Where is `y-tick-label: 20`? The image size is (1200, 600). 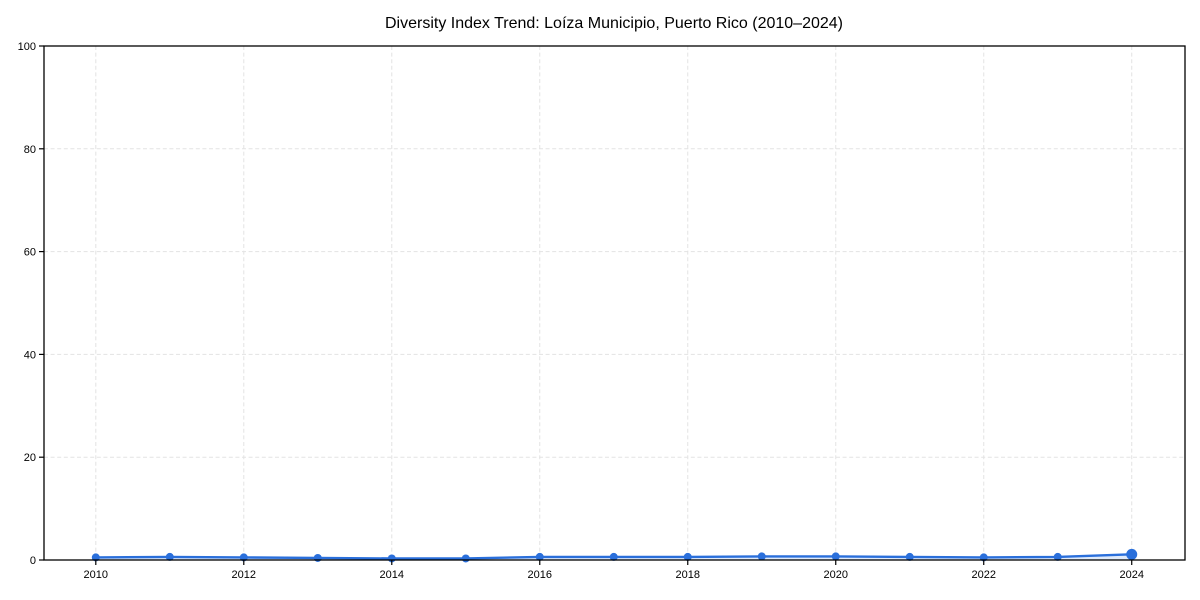
y-tick-label: 20 is located at coordinates (30, 458).